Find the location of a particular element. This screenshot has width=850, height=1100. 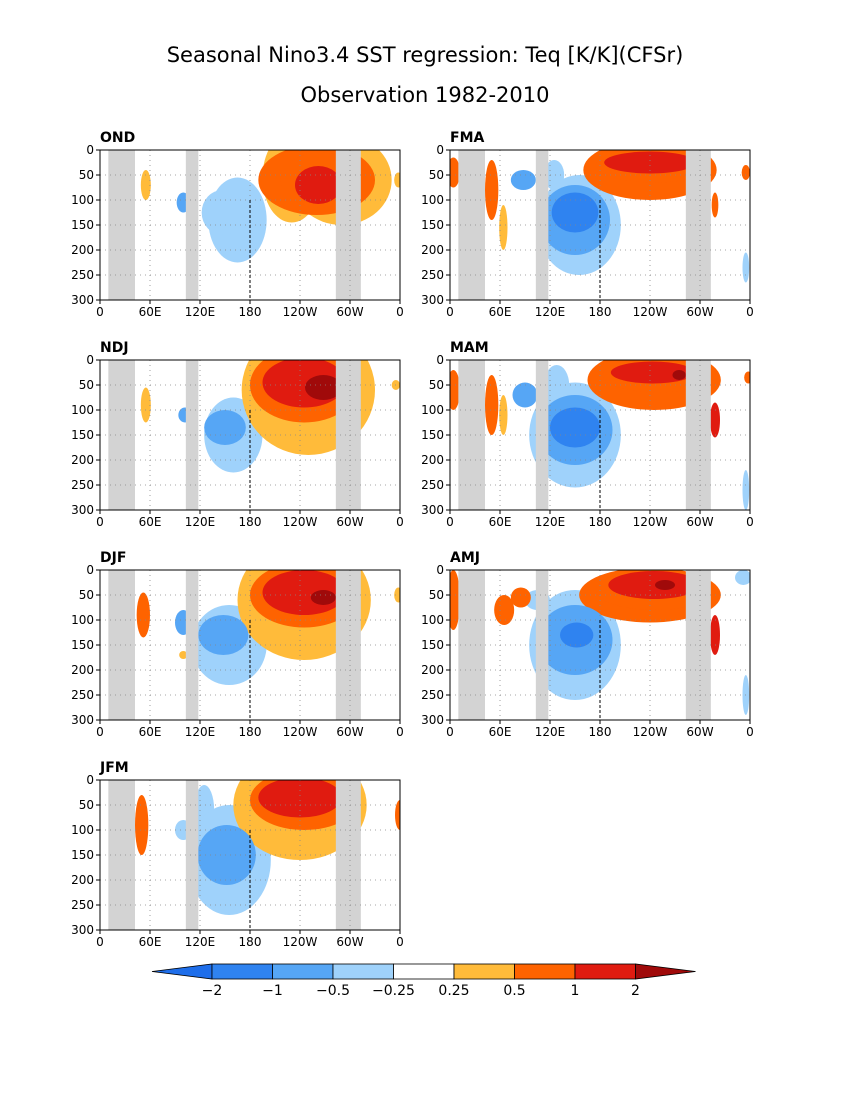

panel-label: FMA is located at coordinates (467, 138).